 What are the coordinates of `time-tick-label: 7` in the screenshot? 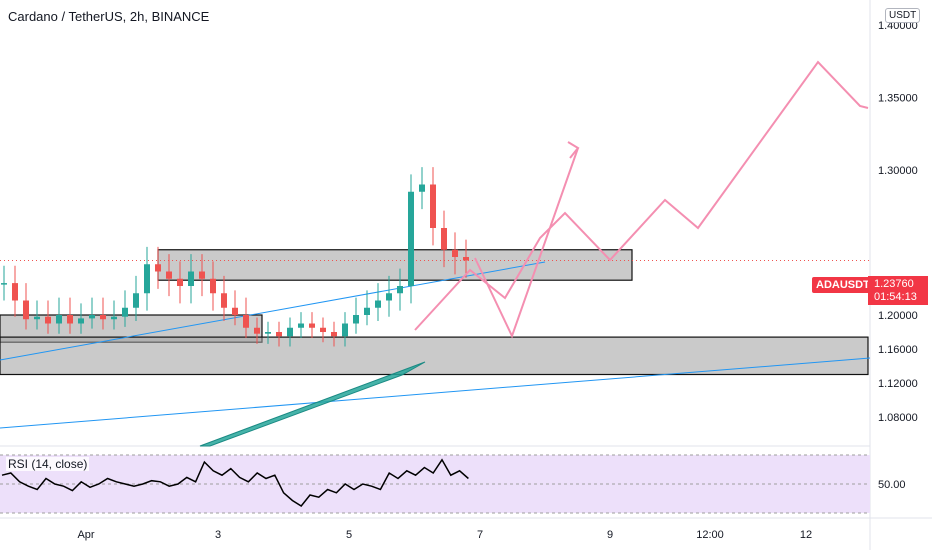 It's located at (480, 535).